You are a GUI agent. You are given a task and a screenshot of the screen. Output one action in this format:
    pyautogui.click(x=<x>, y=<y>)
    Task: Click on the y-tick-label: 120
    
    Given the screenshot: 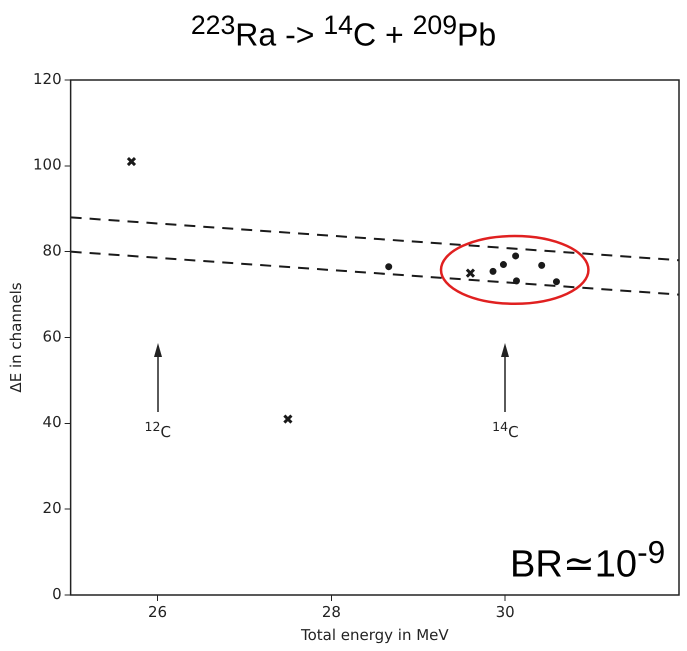 What is the action you would take?
    pyautogui.click(x=47, y=79)
    